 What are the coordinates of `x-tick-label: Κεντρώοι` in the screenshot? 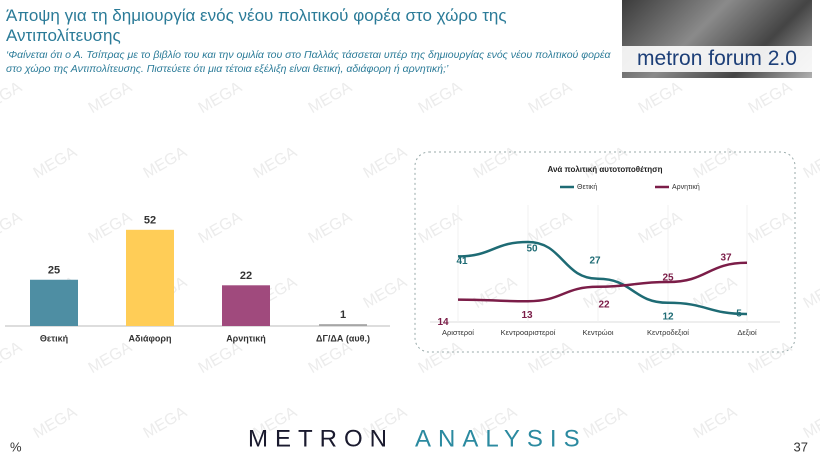 It's located at (597, 332).